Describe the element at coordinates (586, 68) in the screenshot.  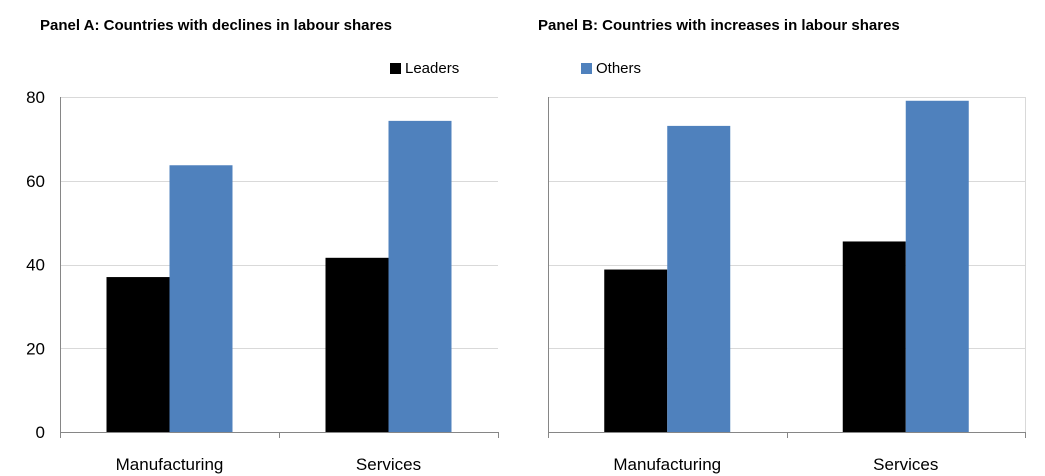
I see `legend-others-swatch` at that location.